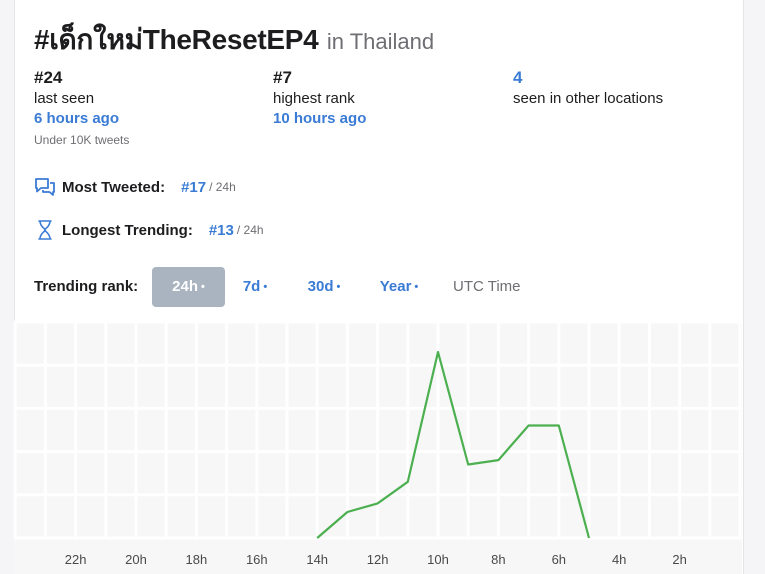 Image resolution: width=765 pixels, height=574 pixels. What do you see at coordinates (127, 230) in the screenshot?
I see `longest-trending-label: Longest Trending:` at bounding box center [127, 230].